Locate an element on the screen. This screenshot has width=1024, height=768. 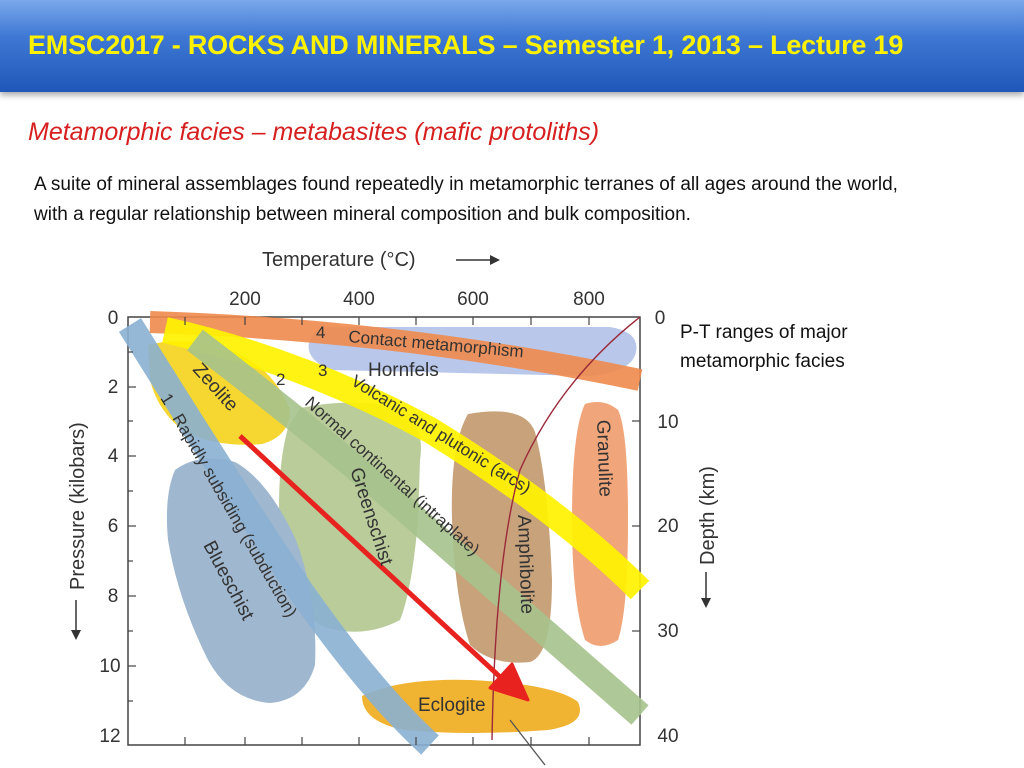
depth-tick-marks is located at coordinates (636, 526).